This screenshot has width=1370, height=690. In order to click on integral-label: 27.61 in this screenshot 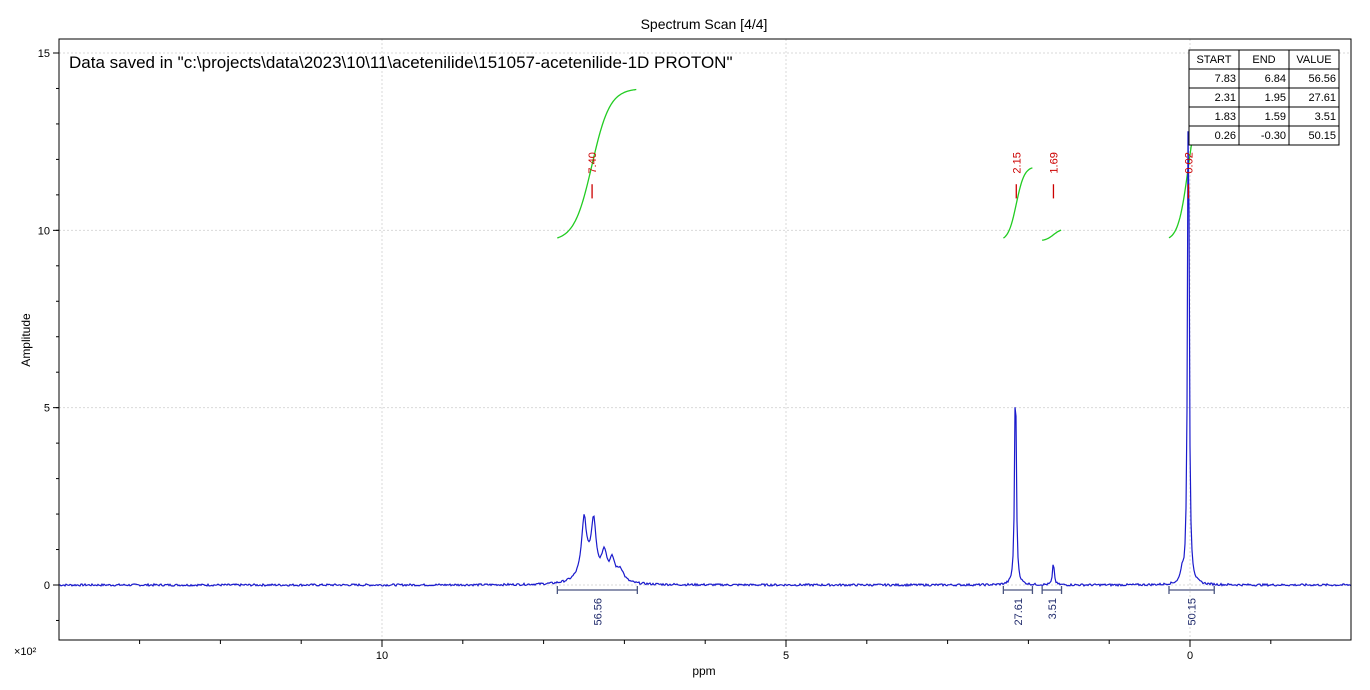, I will do `click(1019, 612)`.